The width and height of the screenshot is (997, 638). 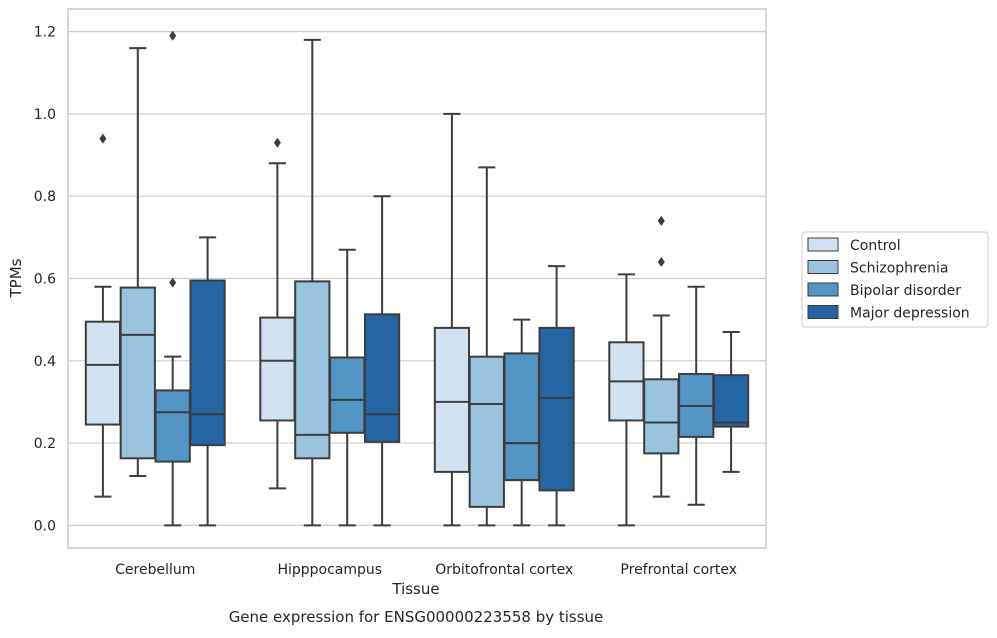 I want to click on y-tick-label: 1.2, so click(x=45, y=33).